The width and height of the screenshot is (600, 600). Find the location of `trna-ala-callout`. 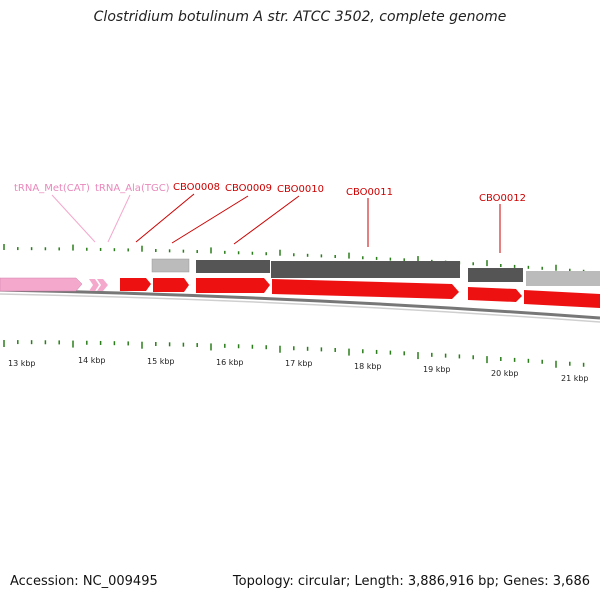

trna-ala-callout is located at coordinates (119, 218).